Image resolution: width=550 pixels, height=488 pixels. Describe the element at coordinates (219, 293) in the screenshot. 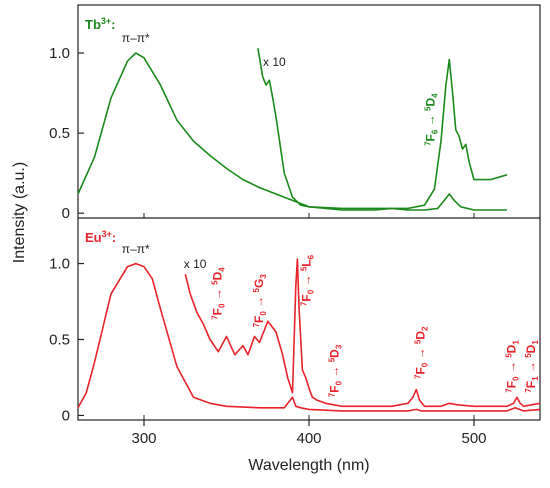

I see `transition-label: 7F0 → 5D4` at that location.